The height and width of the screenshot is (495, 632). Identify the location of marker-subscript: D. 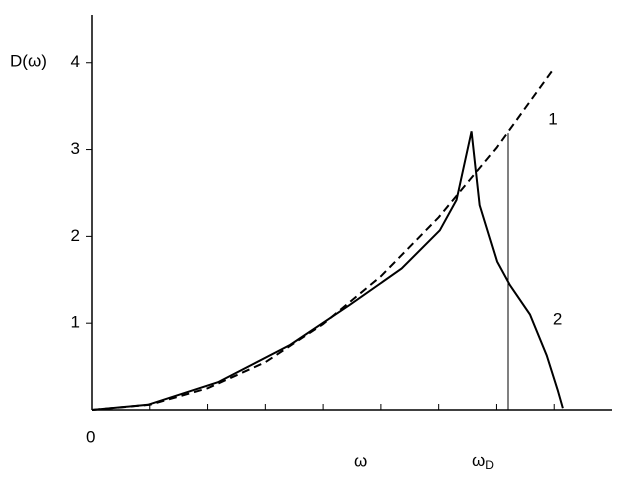
(489, 465).